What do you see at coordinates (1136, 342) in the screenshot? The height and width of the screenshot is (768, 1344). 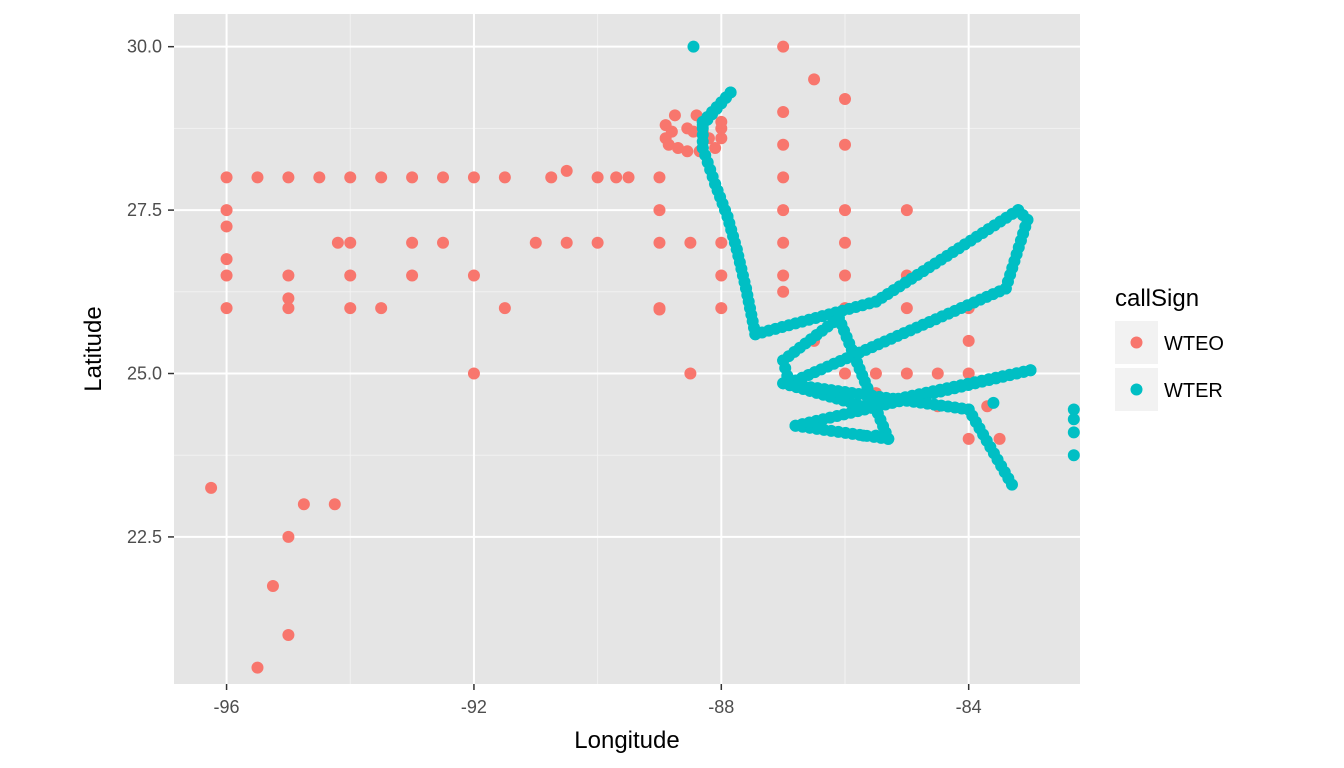 I see `legend-marker-wteo` at bounding box center [1136, 342].